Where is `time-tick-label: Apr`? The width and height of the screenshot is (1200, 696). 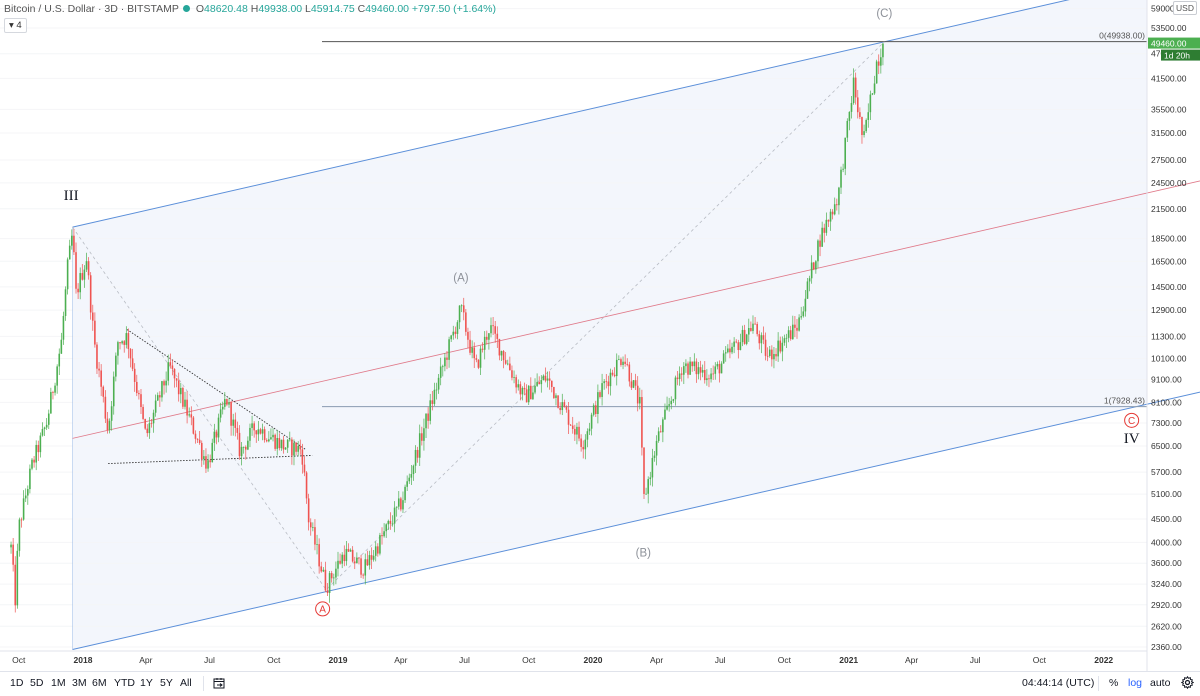
time-tick-label: Apr is located at coordinates (145, 660).